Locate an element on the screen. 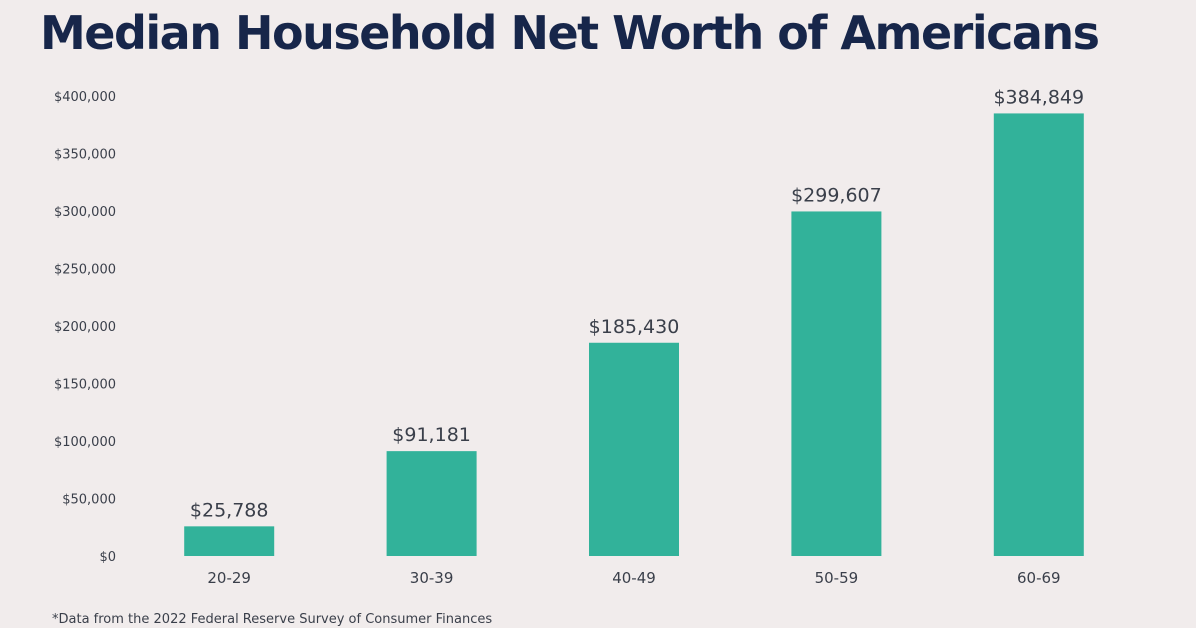 Image resolution: width=1196 pixels, height=628 pixels. x-tick-label: 20-29 is located at coordinates (229, 578).